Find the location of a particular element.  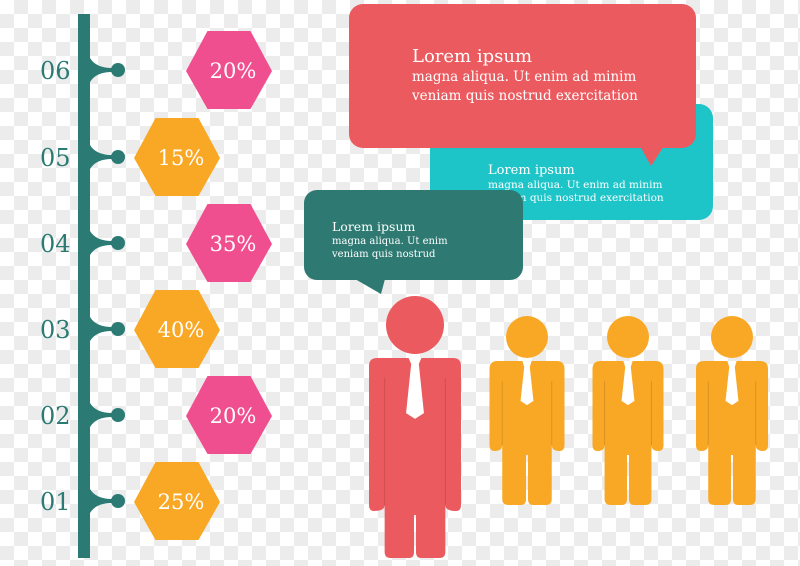

percentage-value: 40% is located at coordinates (181, 330).